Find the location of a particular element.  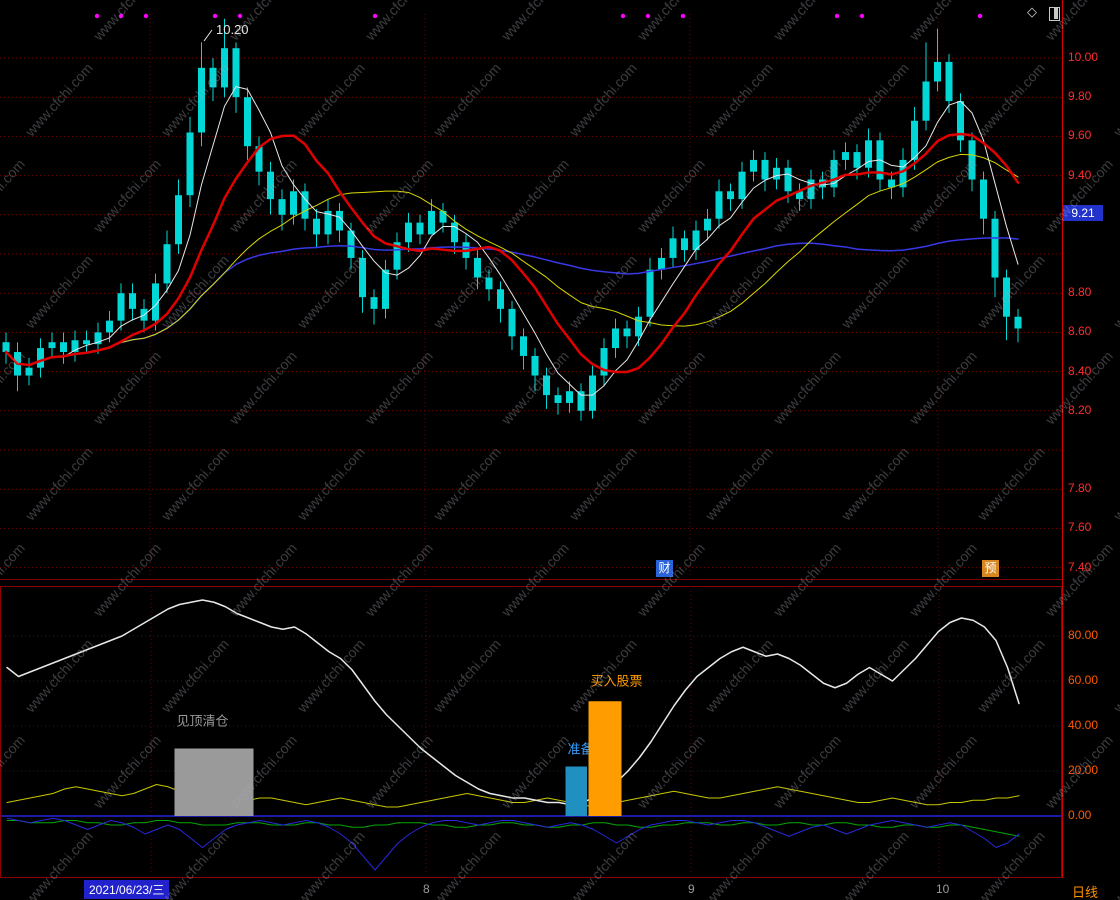

peak-price-annotation: 10.20 is located at coordinates (232, 29).